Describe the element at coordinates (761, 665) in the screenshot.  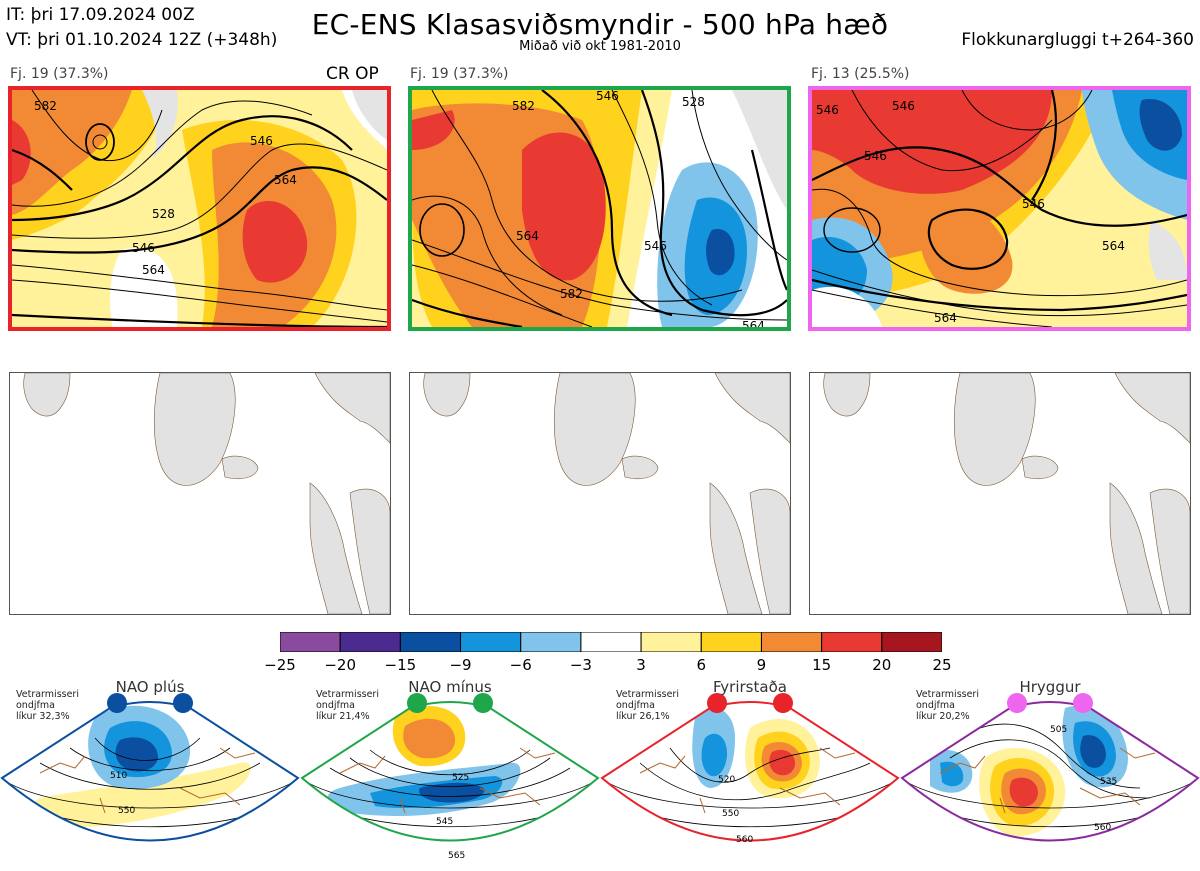
I see `colorbar-tick-label: 9` at that location.